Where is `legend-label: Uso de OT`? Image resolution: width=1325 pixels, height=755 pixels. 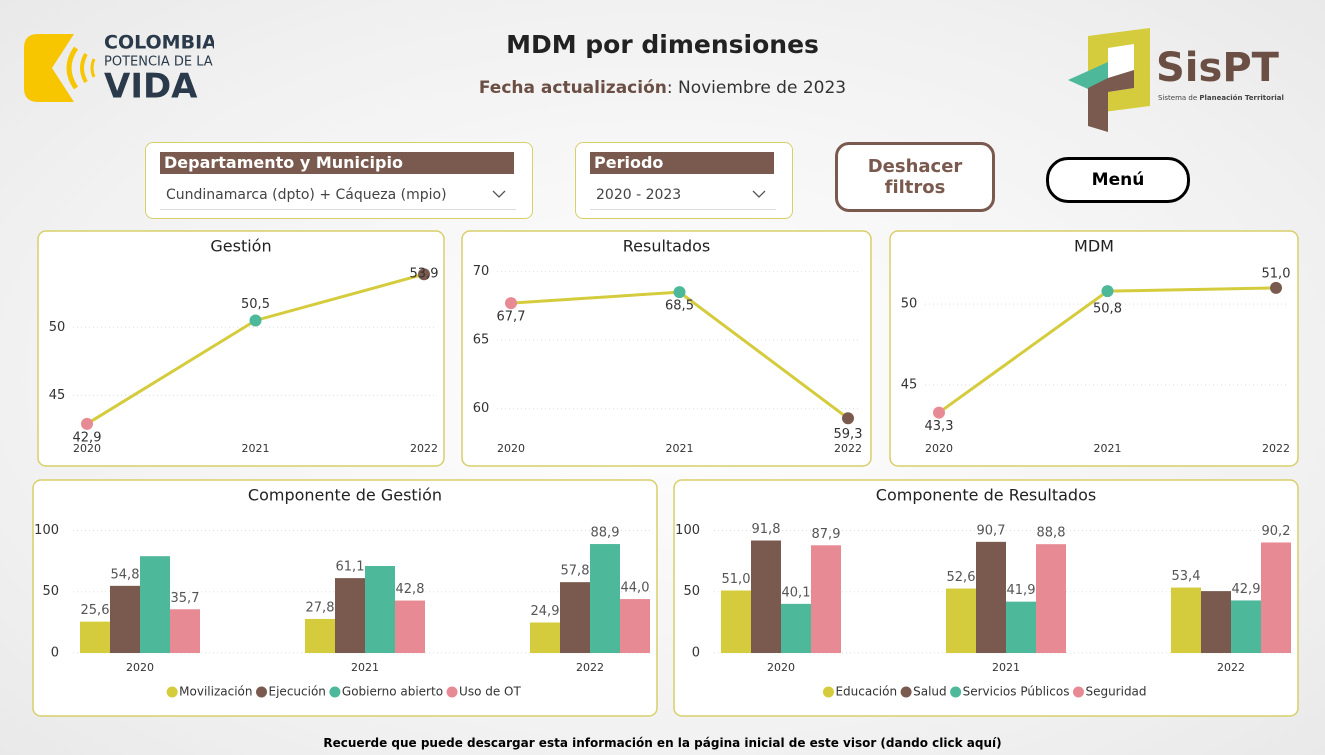 legend-label: Uso de OT is located at coordinates (490, 692).